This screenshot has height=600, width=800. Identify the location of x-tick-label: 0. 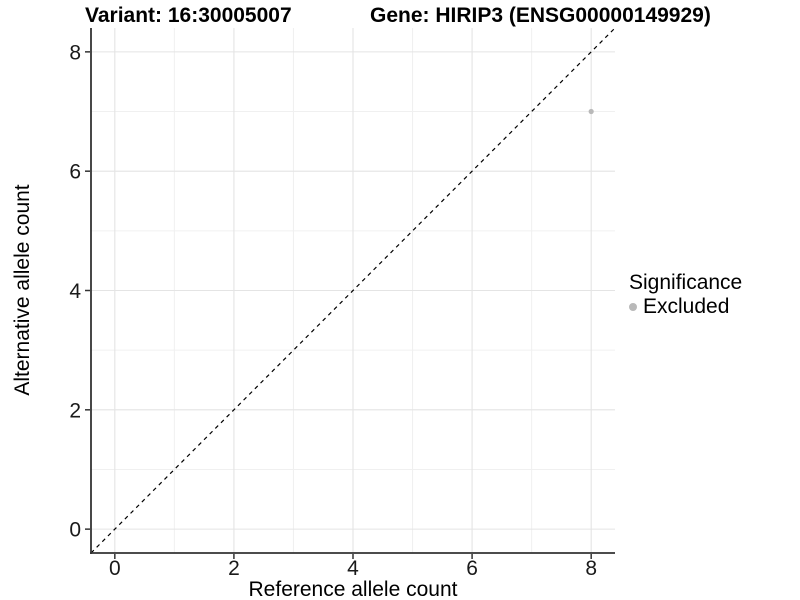
(115, 568).